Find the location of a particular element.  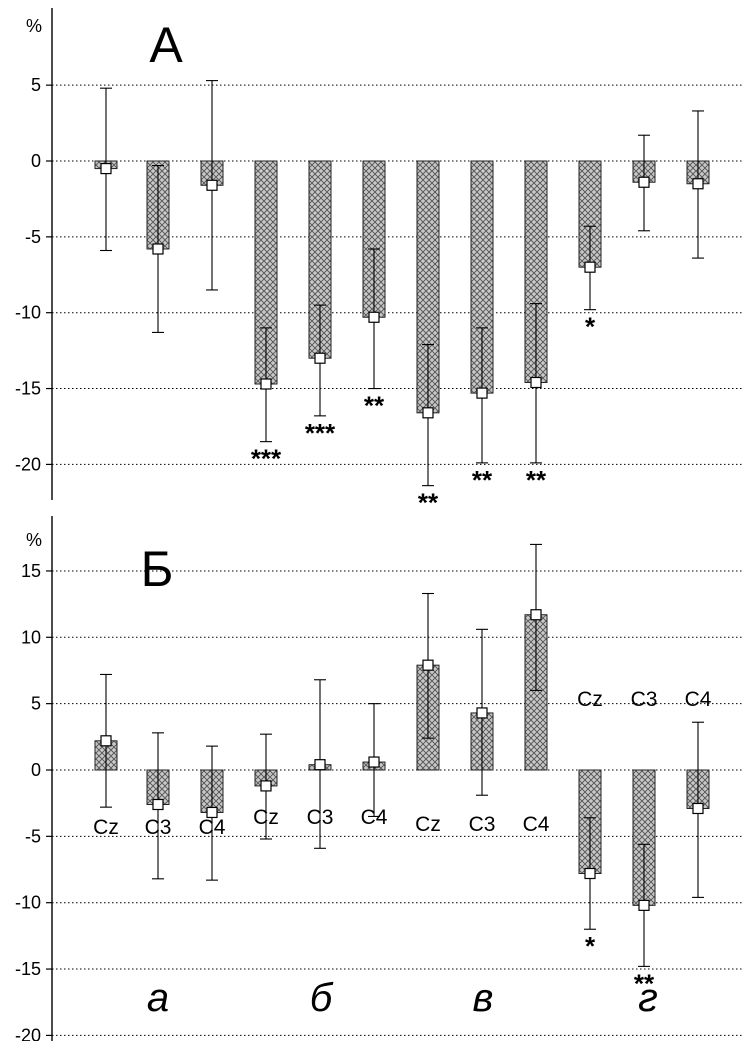

panel-title: А is located at coordinates (166, 45).